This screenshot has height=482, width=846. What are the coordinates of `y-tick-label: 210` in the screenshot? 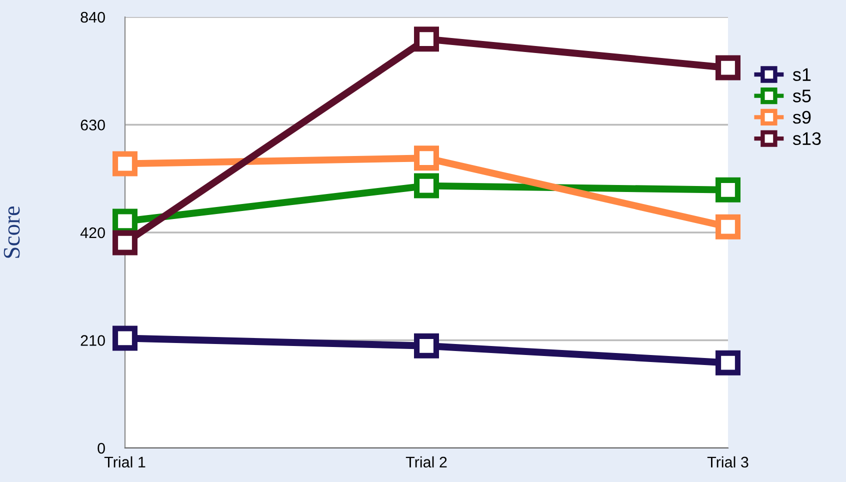 It's located at (92, 340).